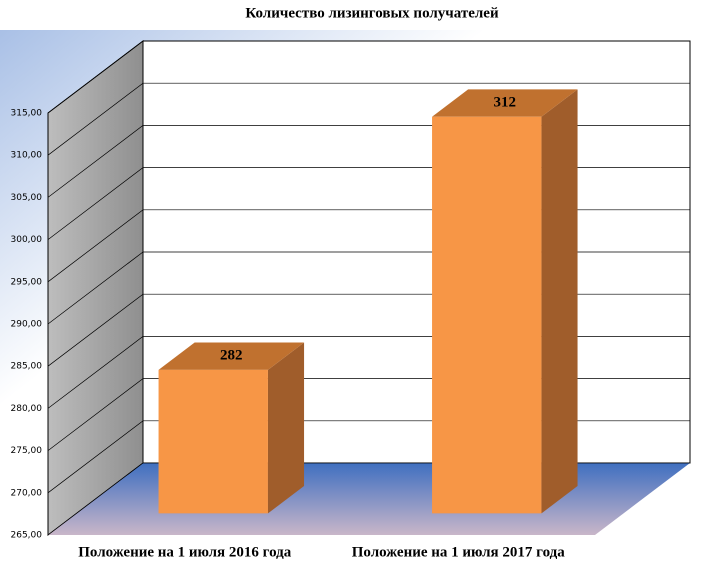 The height and width of the screenshot is (567, 706). Describe the element at coordinates (369, 499) in the screenshot. I see `floor` at that location.